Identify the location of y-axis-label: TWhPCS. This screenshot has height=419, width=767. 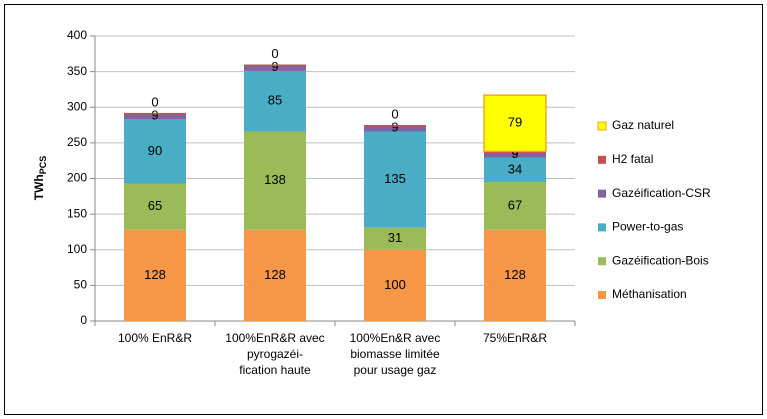
(40, 178).